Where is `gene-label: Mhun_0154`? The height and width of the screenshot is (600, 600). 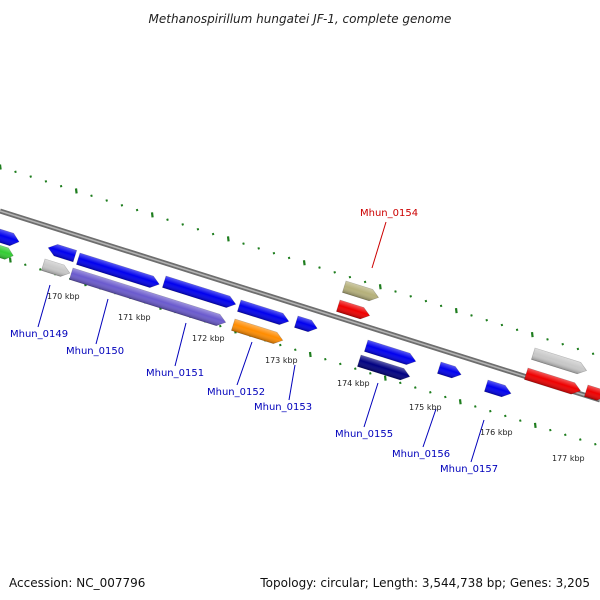
gene-label: Mhun_0154 is located at coordinates (389, 213).